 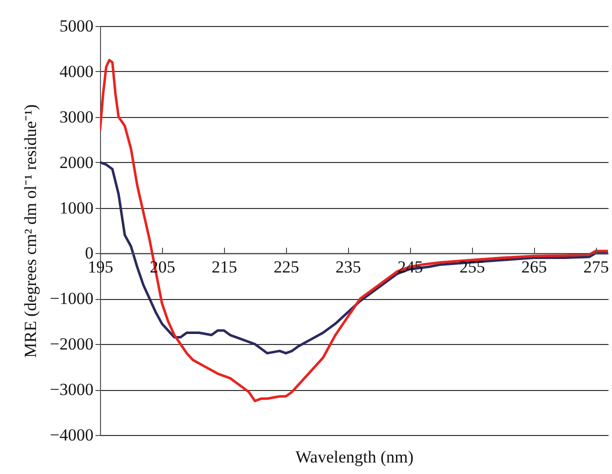 I want to click on y-axis-title: MRE (degrees cm² dm ol⁻¹ residue⁻¹), so click(x=30, y=231).